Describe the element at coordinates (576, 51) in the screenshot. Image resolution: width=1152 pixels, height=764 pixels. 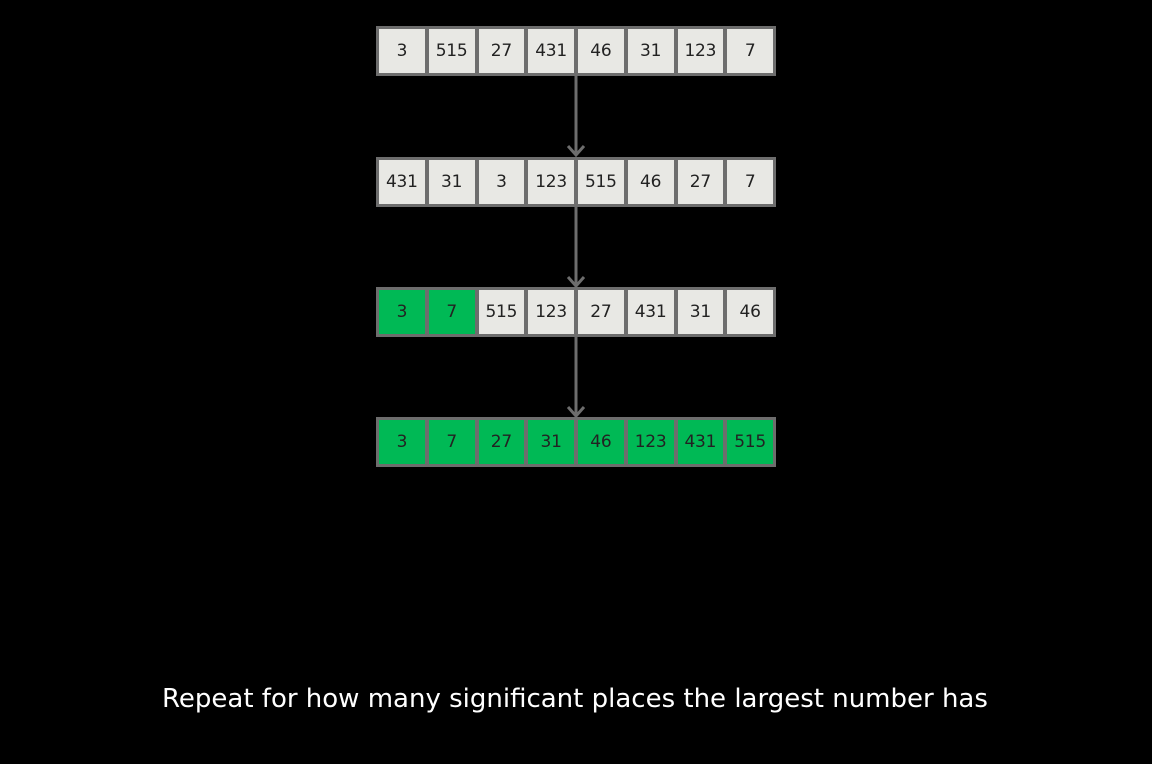
I see `array-row-1: 3 515 27 431 46 31 123 7` at that location.